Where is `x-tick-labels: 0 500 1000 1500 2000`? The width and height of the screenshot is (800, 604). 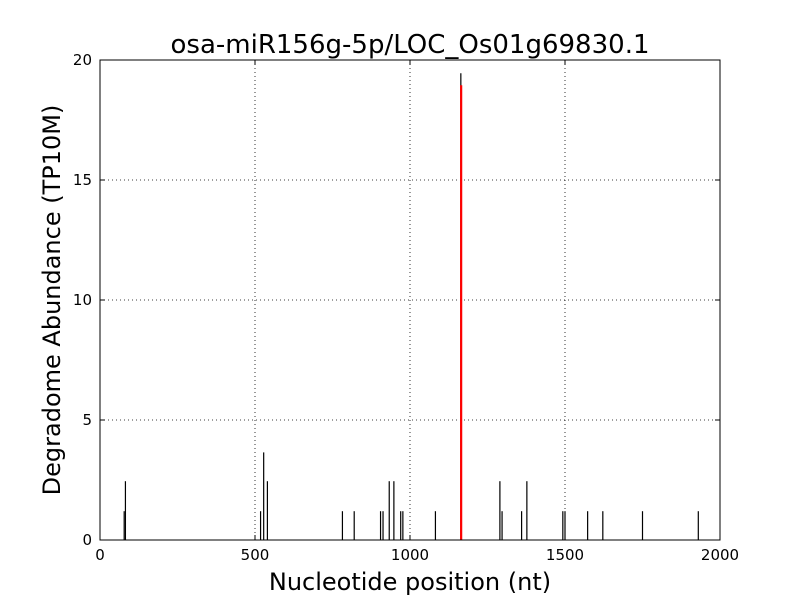 x-tick-labels: 0 500 1000 1500 2000 is located at coordinates (417, 555).